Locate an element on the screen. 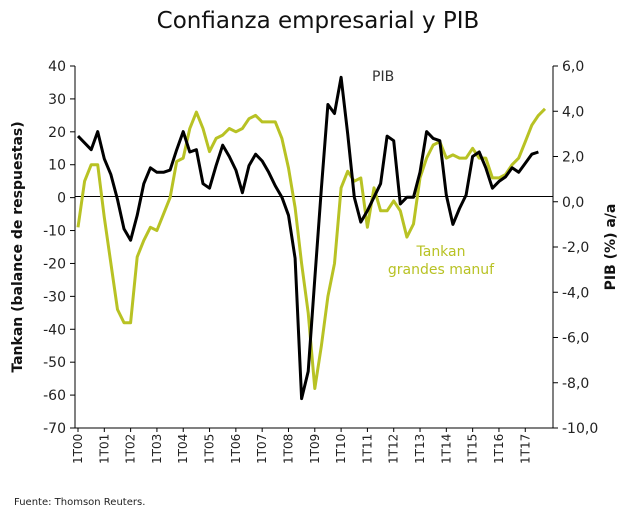 Image resolution: width=636 pixels, height=523 pixels. left-tick-label: -40 is located at coordinates (54, 330).